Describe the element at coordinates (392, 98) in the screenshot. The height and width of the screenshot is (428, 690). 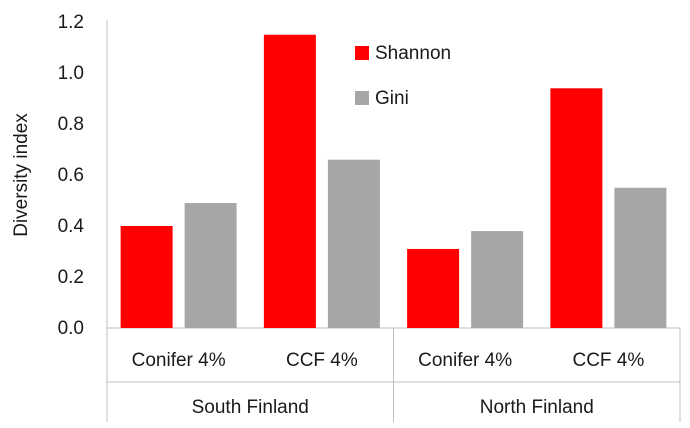
I see `legend-label-gini: Gini` at that location.